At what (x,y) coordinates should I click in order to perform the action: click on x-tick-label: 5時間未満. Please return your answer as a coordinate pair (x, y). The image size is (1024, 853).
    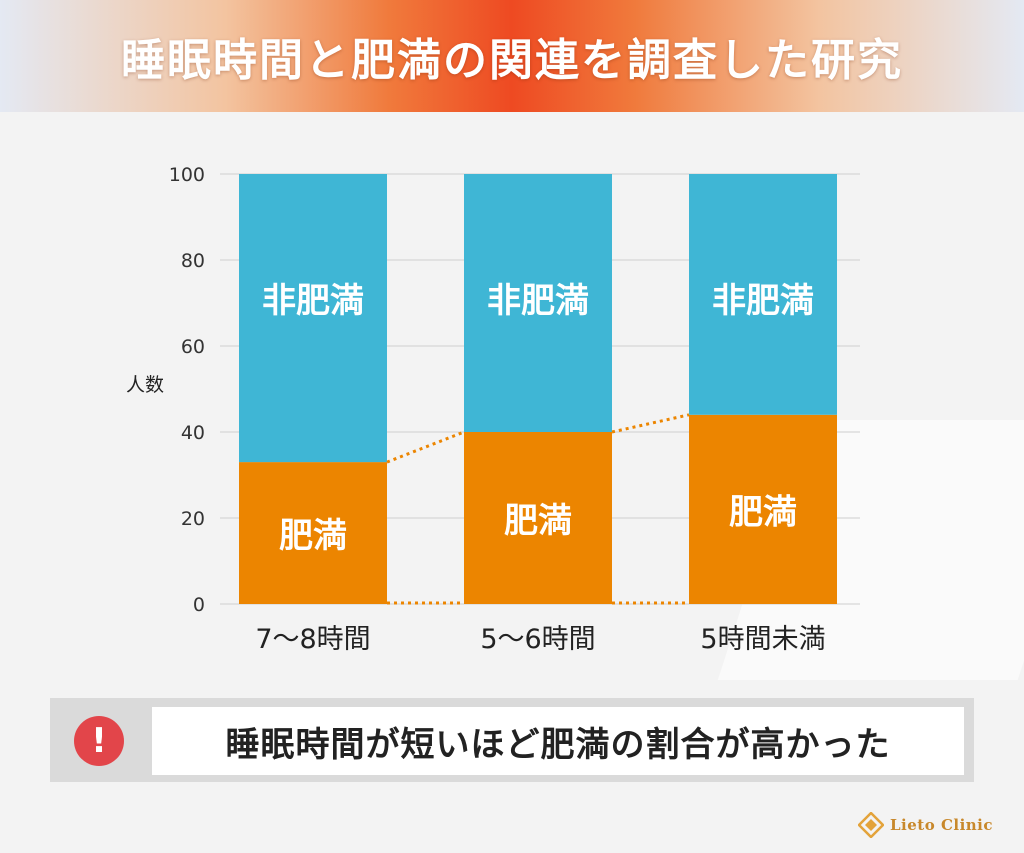
    Looking at the image, I should click on (762, 639).